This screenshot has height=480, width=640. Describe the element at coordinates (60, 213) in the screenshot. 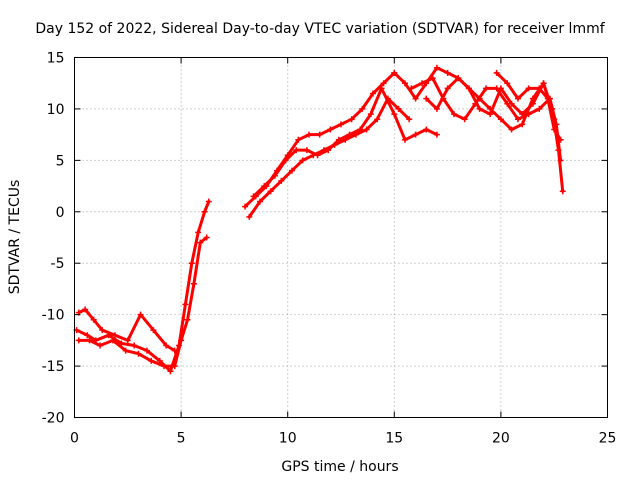

I see `y-tick-label: 0` at that location.